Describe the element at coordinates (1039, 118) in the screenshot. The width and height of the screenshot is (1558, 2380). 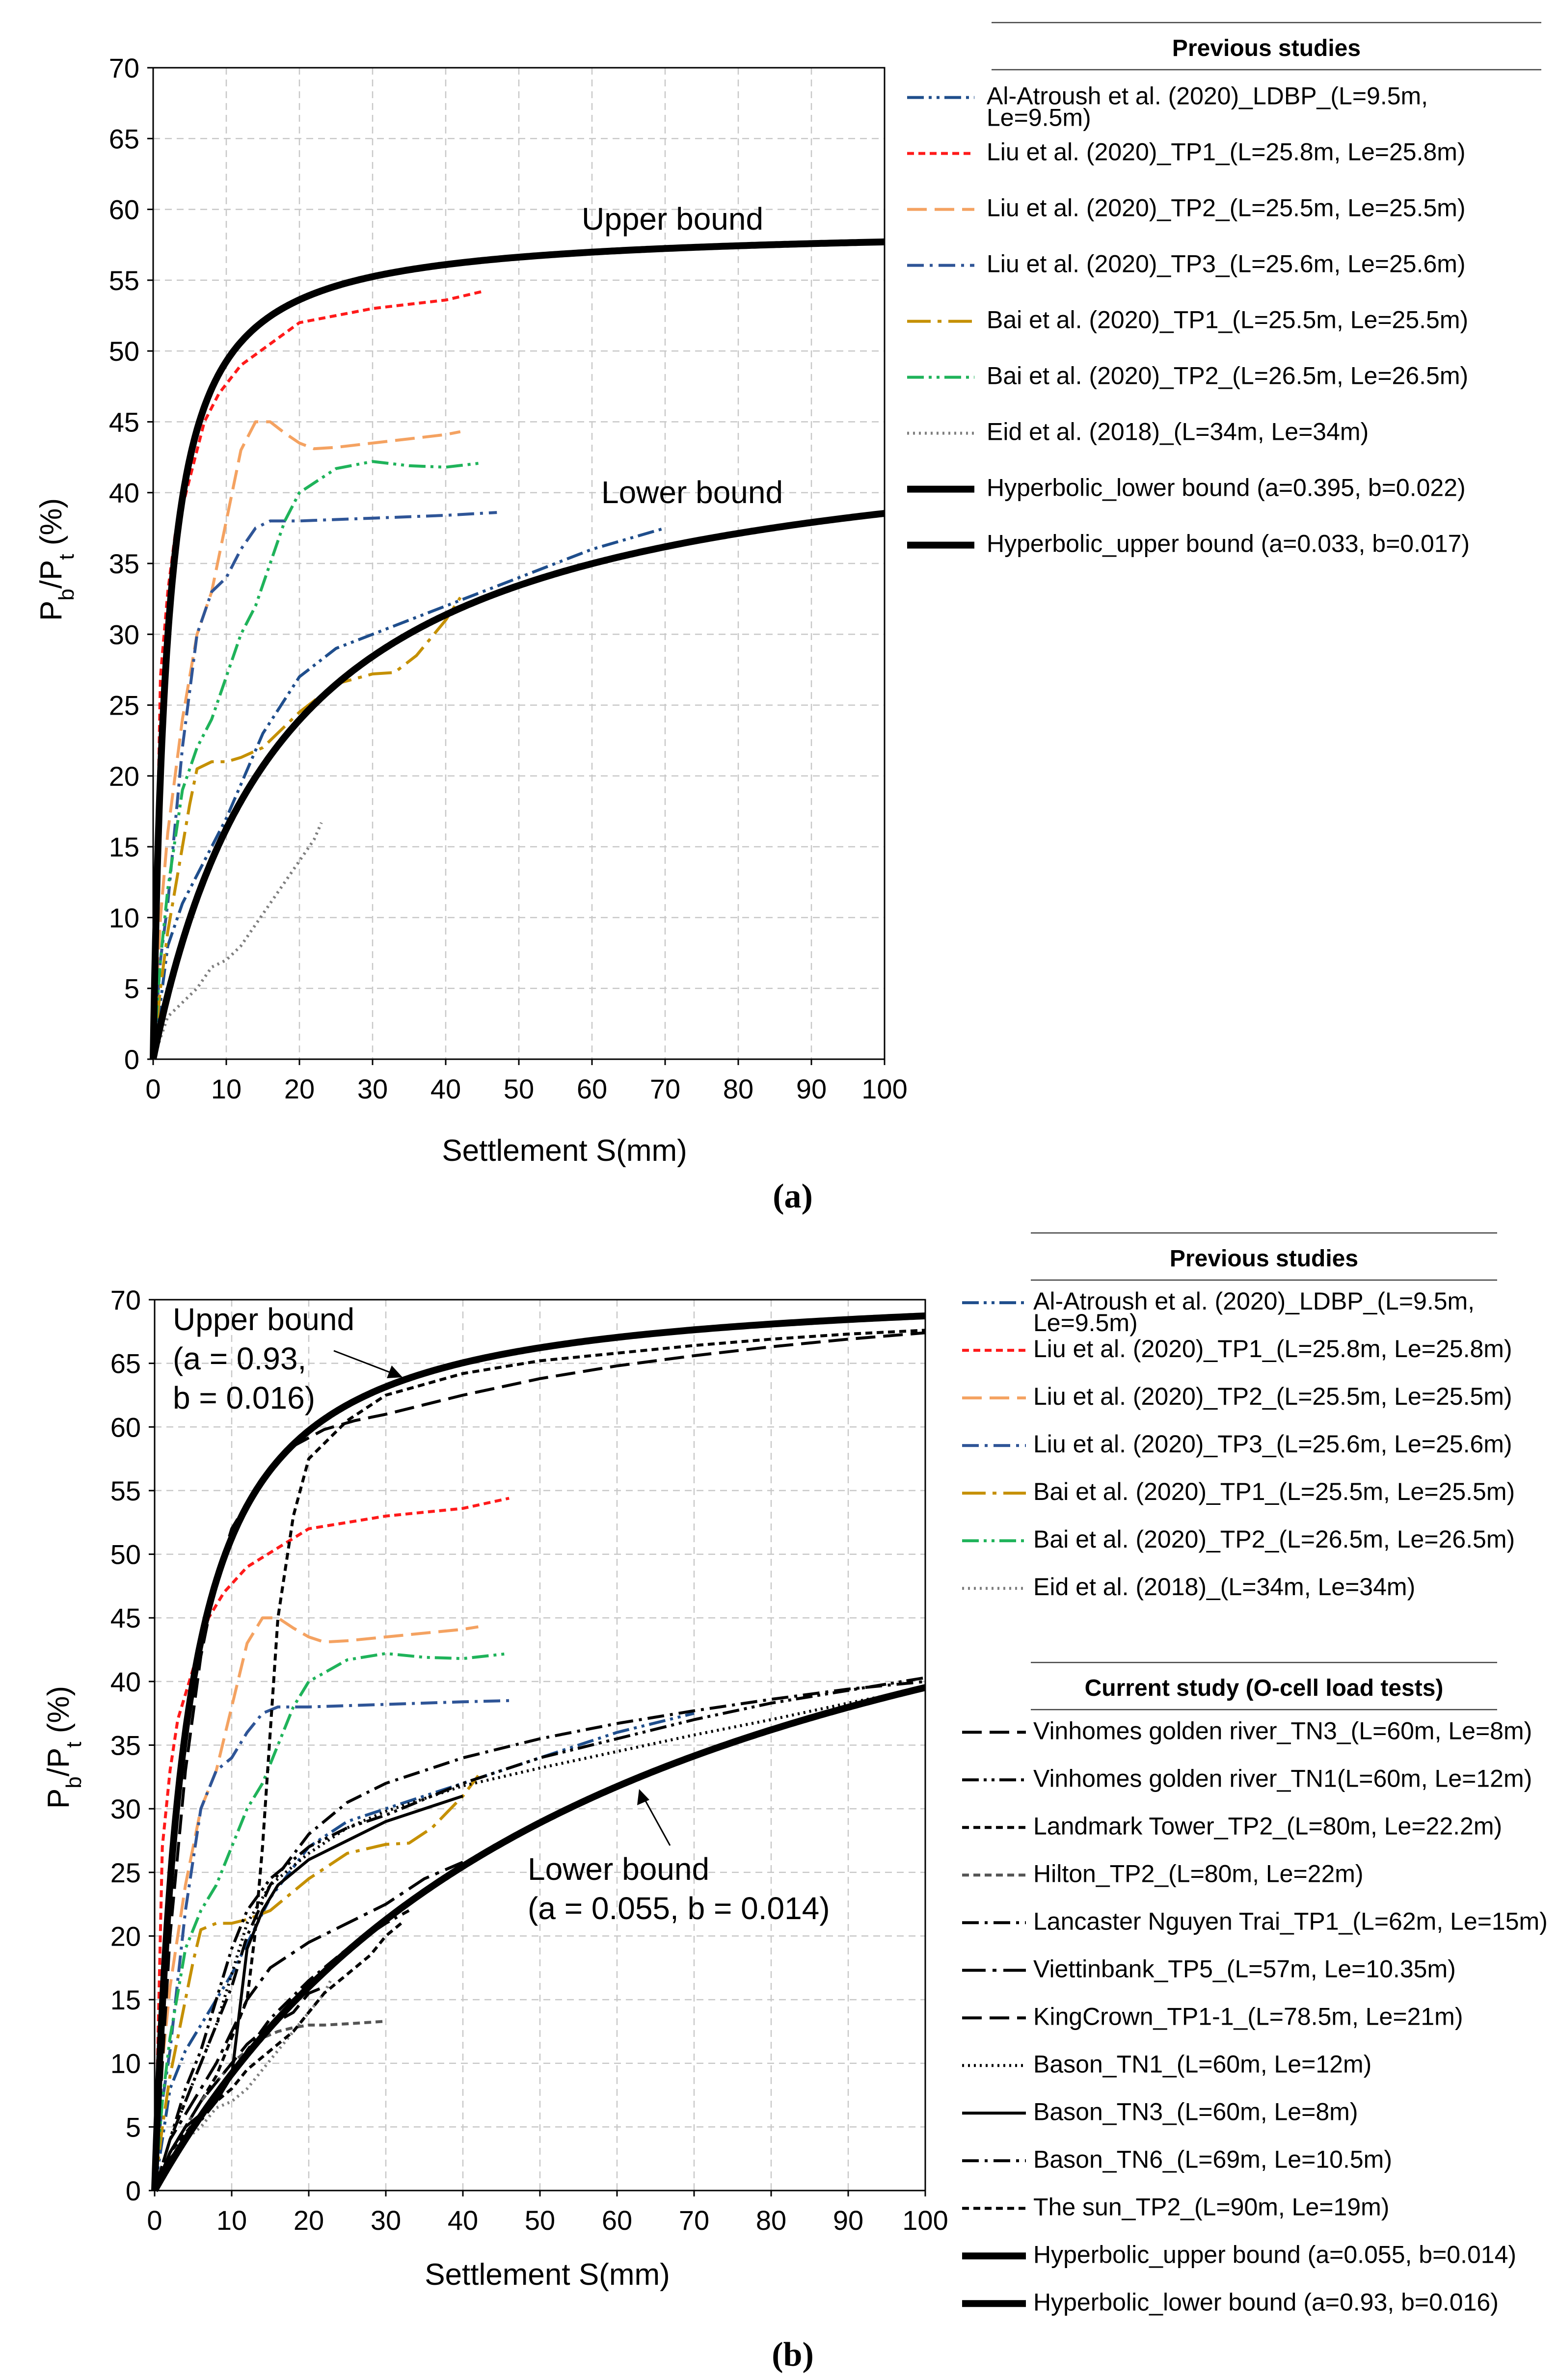
I see `legend-label-cont: Le=9.5m)` at that location.